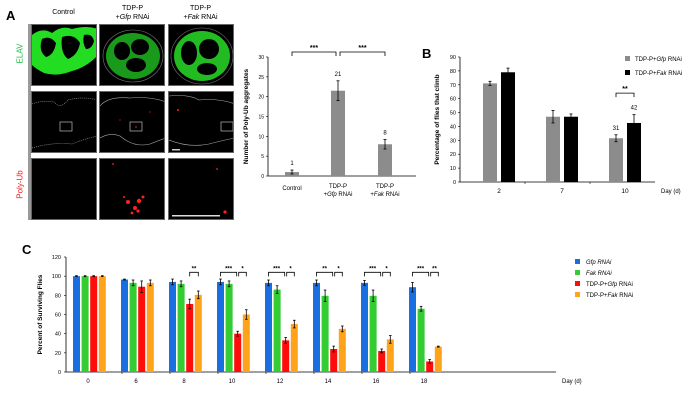  I want to click on y-tick-label: 70, so click(453, 86).